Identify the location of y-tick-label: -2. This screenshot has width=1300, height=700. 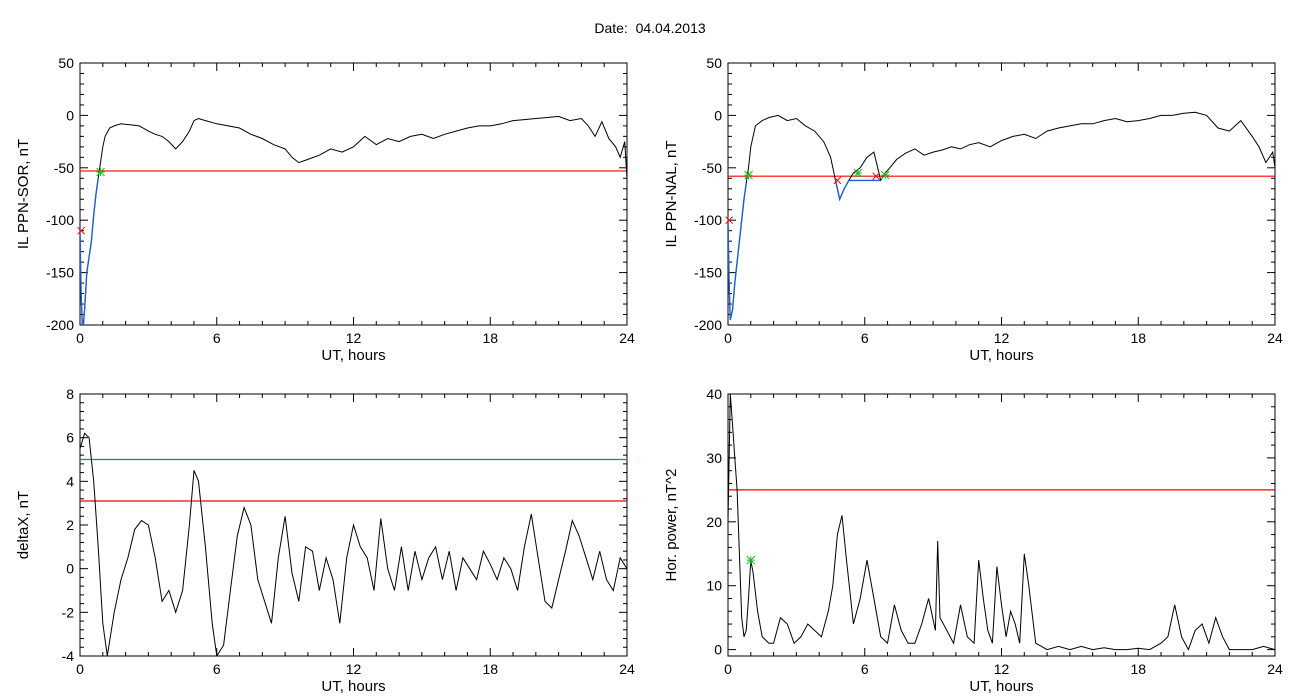
(68, 612).